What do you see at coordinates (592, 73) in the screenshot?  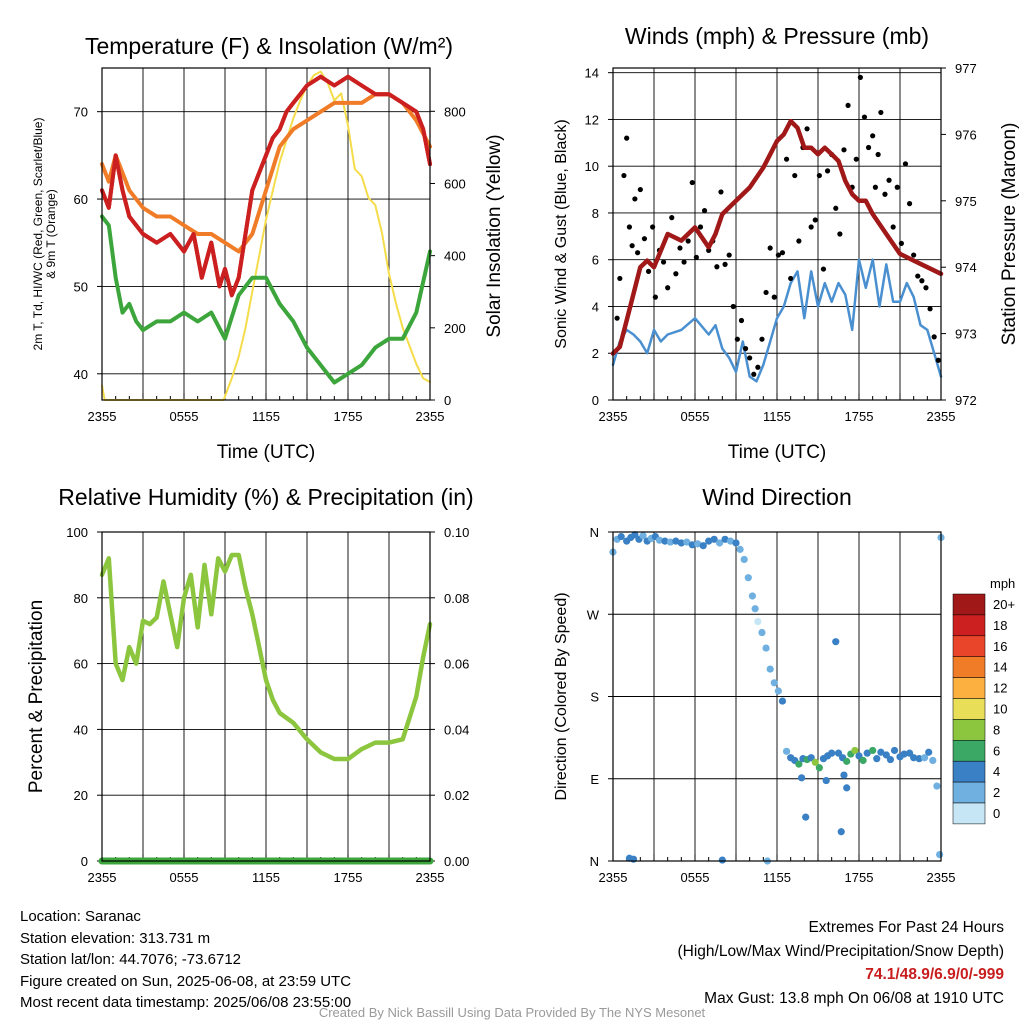 I see `y-tick-label: 14` at bounding box center [592, 73].